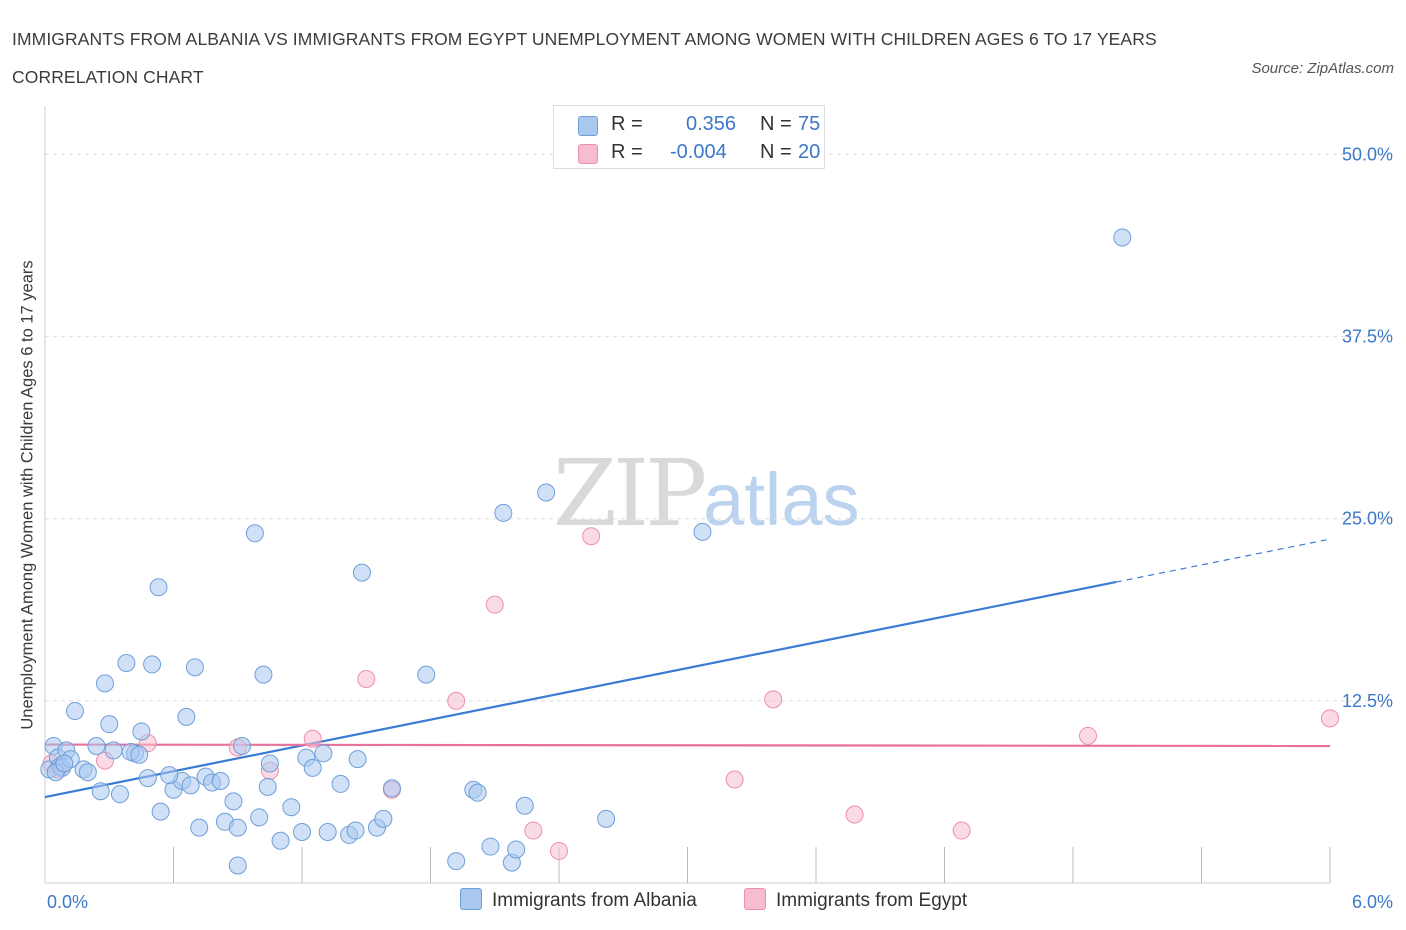 The height and width of the screenshot is (930, 1406). What do you see at coordinates (698, 152) in the screenshot?
I see `legend-r-value-egypt: -0.004` at bounding box center [698, 152].